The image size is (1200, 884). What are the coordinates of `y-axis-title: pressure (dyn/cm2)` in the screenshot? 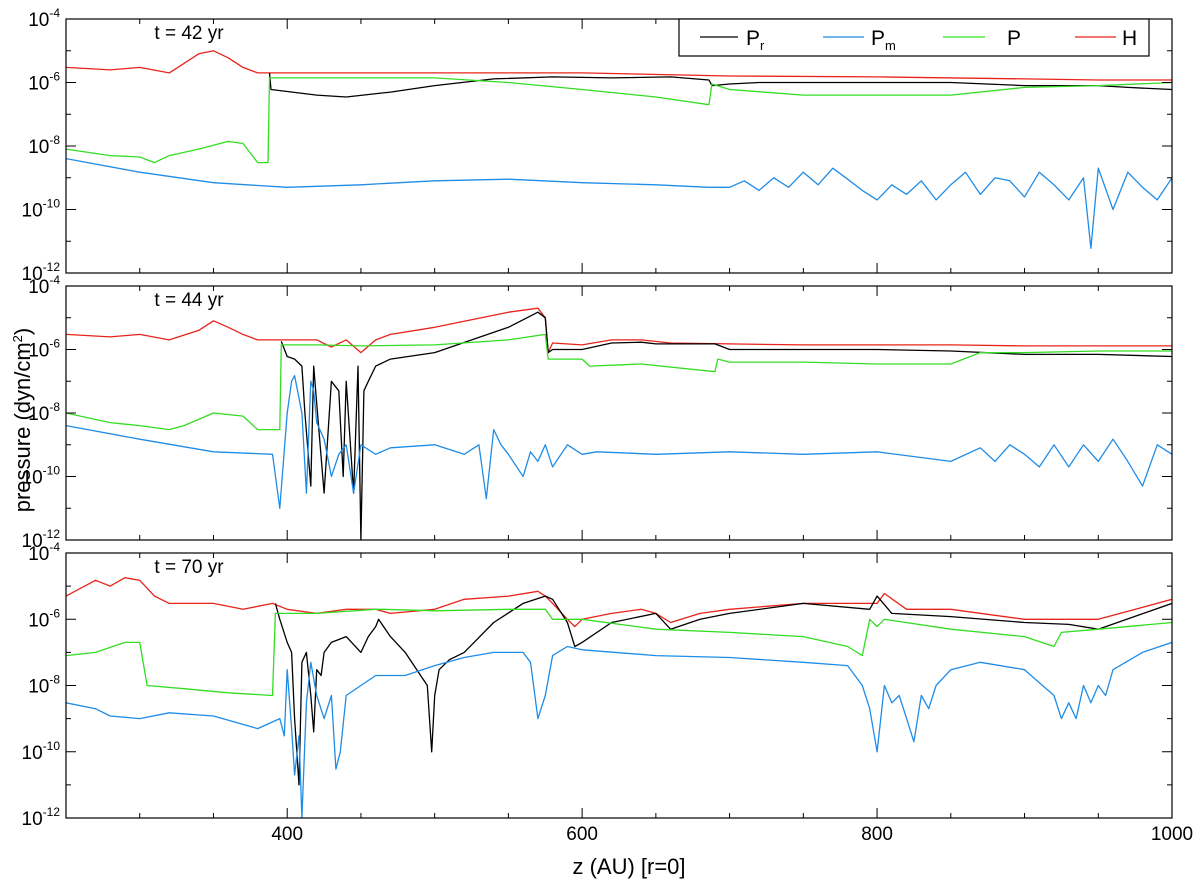 It's located at (22, 420).